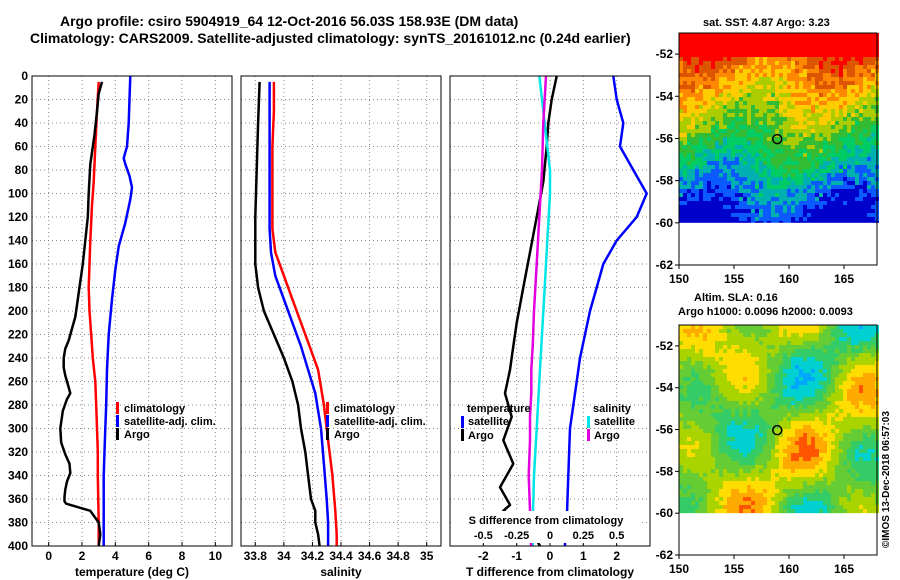 Image resolution: width=900 pixels, height=580 pixels. What do you see at coordinates (607, 436) in the screenshot?
I see `legend-label-s-argo: Argo` at bounding box center [607, 436].